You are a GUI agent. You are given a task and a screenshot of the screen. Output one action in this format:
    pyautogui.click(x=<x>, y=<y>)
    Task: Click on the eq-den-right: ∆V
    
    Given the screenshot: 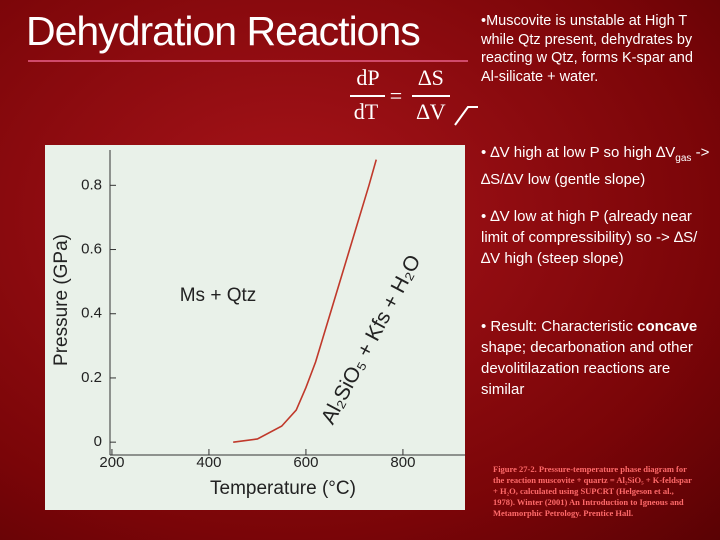 What is the action you would take?
    pyautogui.click(x=430, y=111)
    